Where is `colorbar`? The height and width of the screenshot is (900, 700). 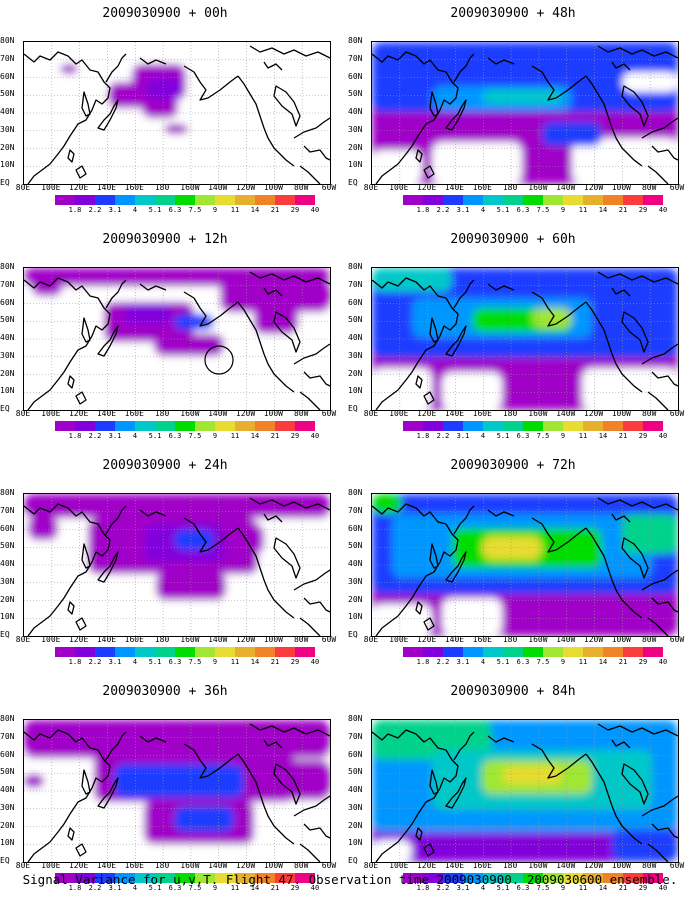
colorbar is located at coordinates (185, 652).